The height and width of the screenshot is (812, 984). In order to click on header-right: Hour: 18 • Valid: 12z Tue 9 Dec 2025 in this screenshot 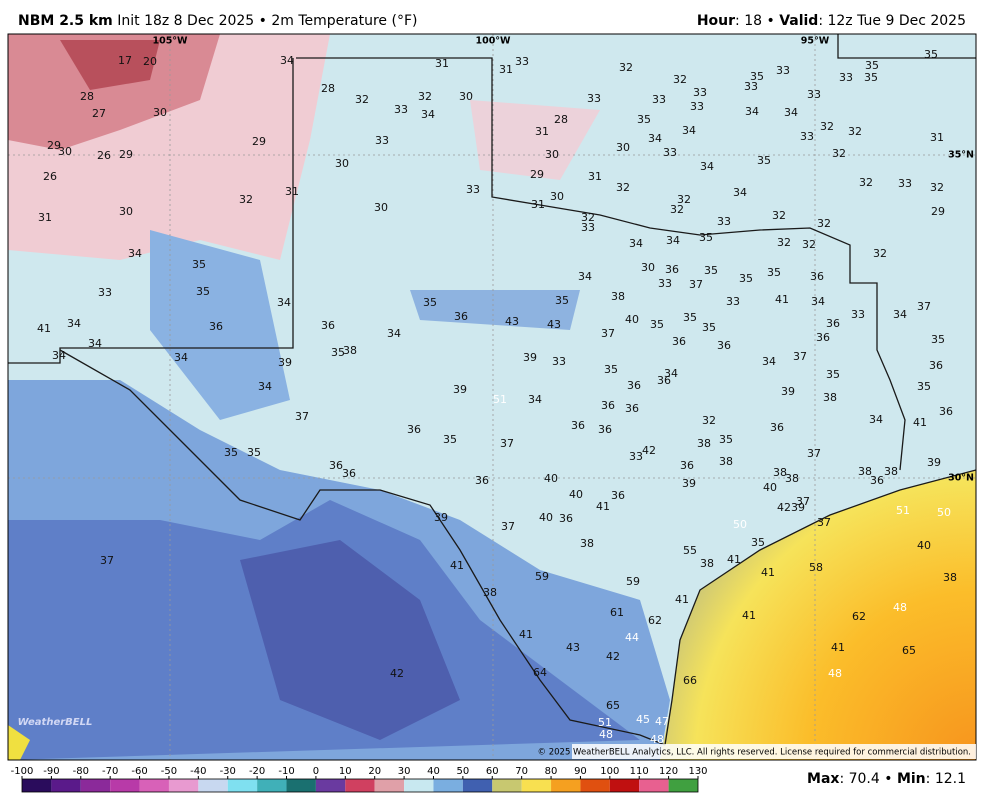, I will do `click(831, 21)`.